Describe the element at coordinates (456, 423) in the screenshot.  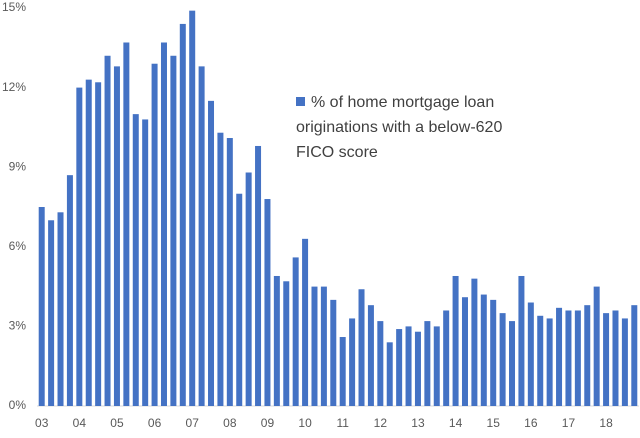
I see `x-tick-label: 14` at that location.